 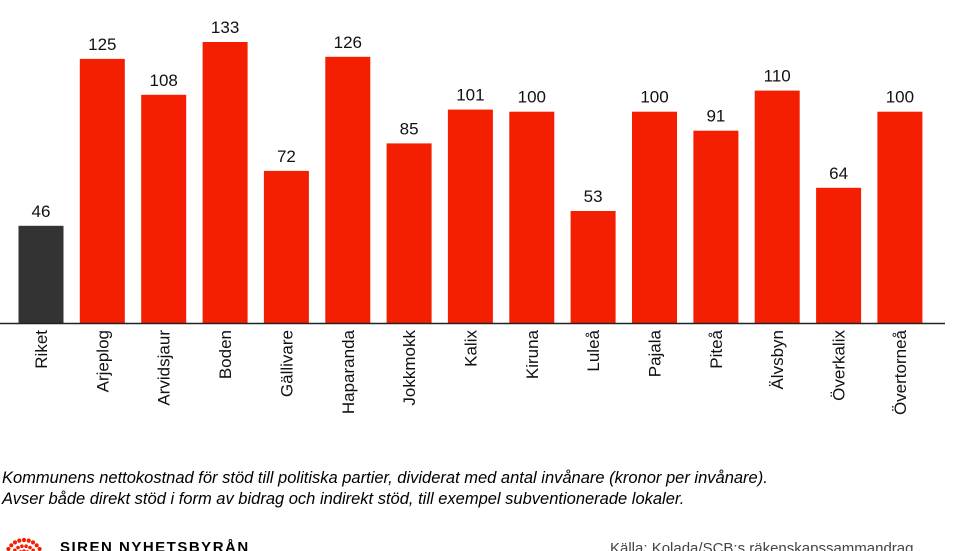 I want to click on siren-logo: SIREN NYHETSBYRÅN, so click(x=126, y=539).